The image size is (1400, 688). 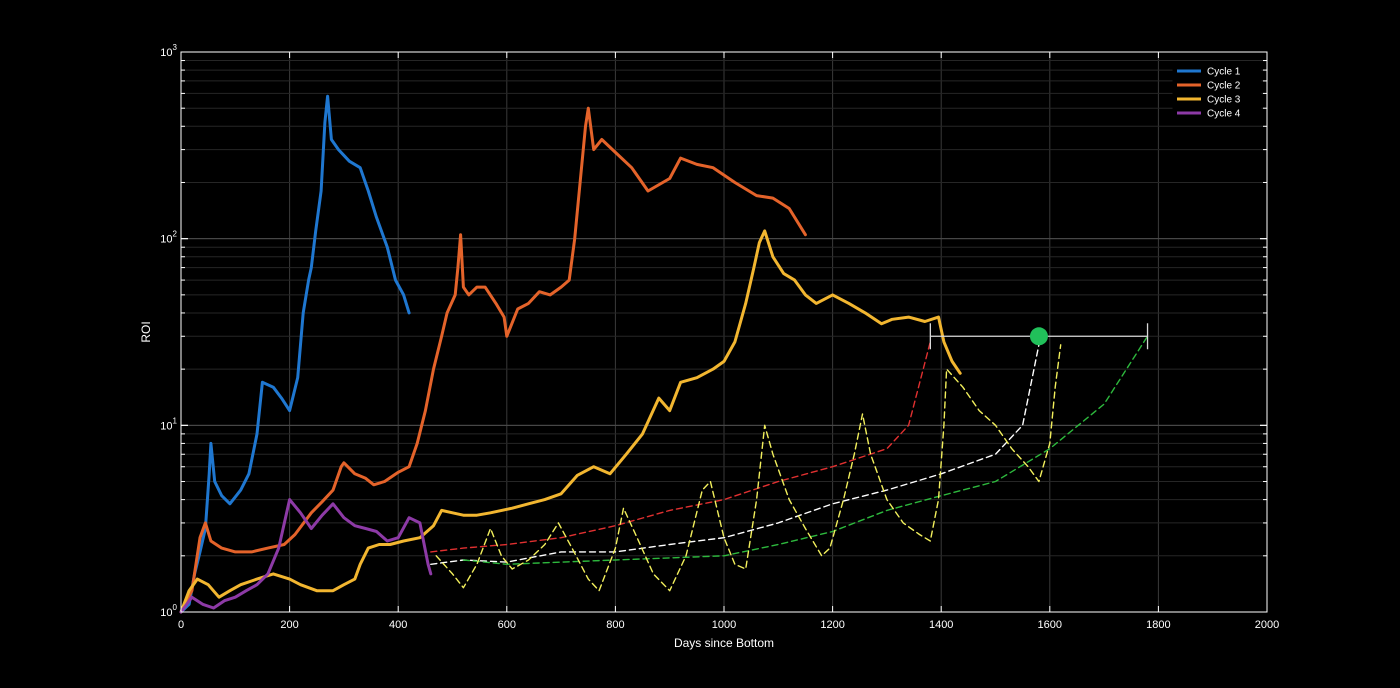 What do you see at coordinates (1224, 86) in the screenshot?
I see `legend-entry: Cycle 2` at bounding box center [1224, 86].